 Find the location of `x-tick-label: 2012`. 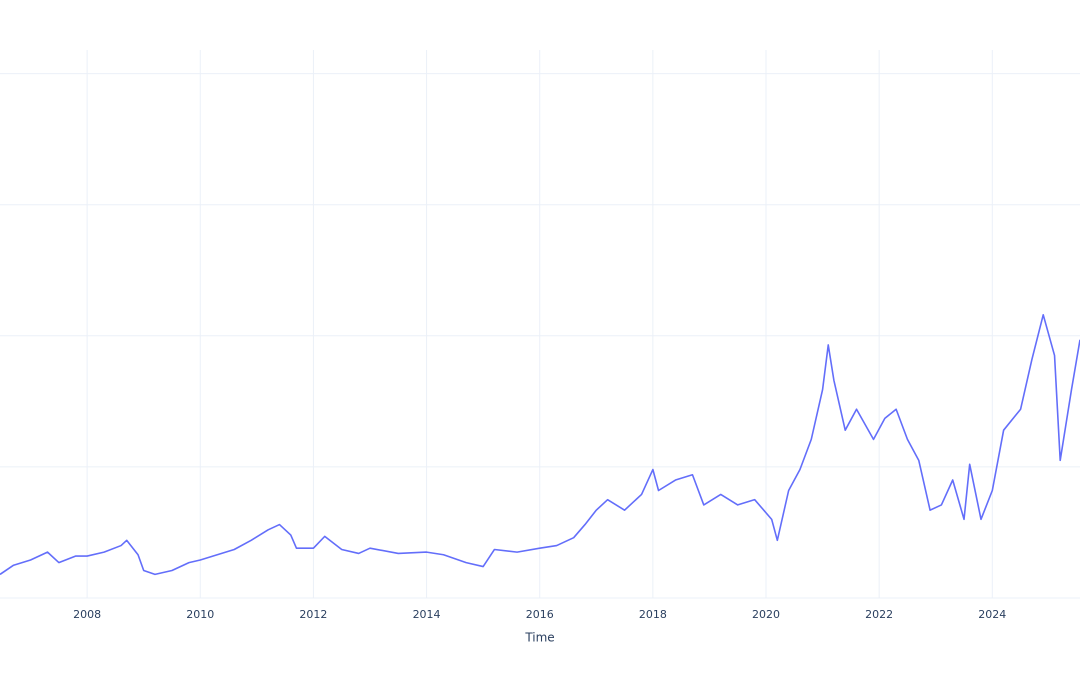

x-tick-label: 2012 is located at coordinates (313, 614).